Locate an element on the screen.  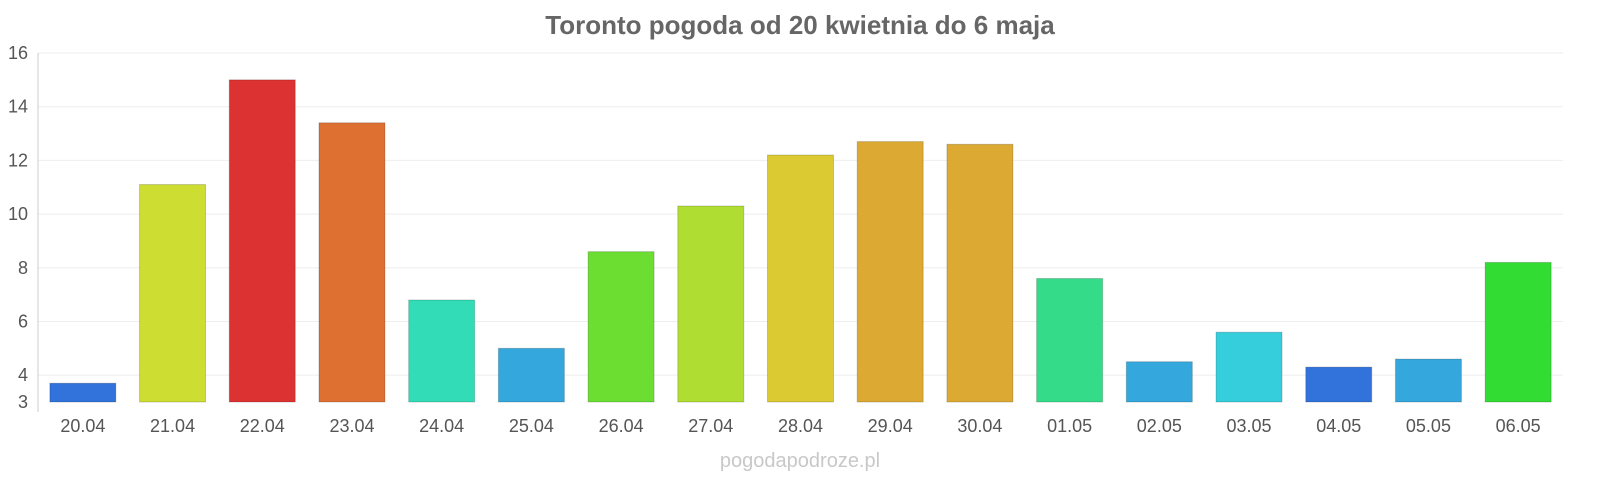
y-tick-label: 16 is located at coordinates (18, 53).